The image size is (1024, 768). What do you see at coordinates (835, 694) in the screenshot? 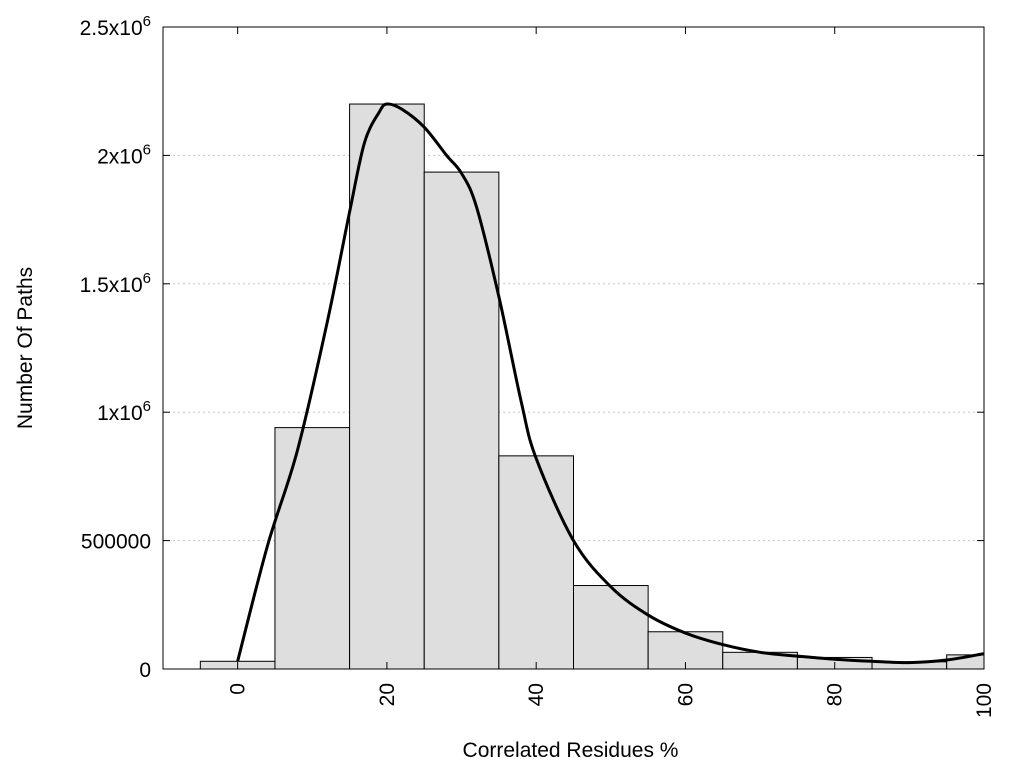
I see `x-tick-label: 80` at bounding box center [835, 694].